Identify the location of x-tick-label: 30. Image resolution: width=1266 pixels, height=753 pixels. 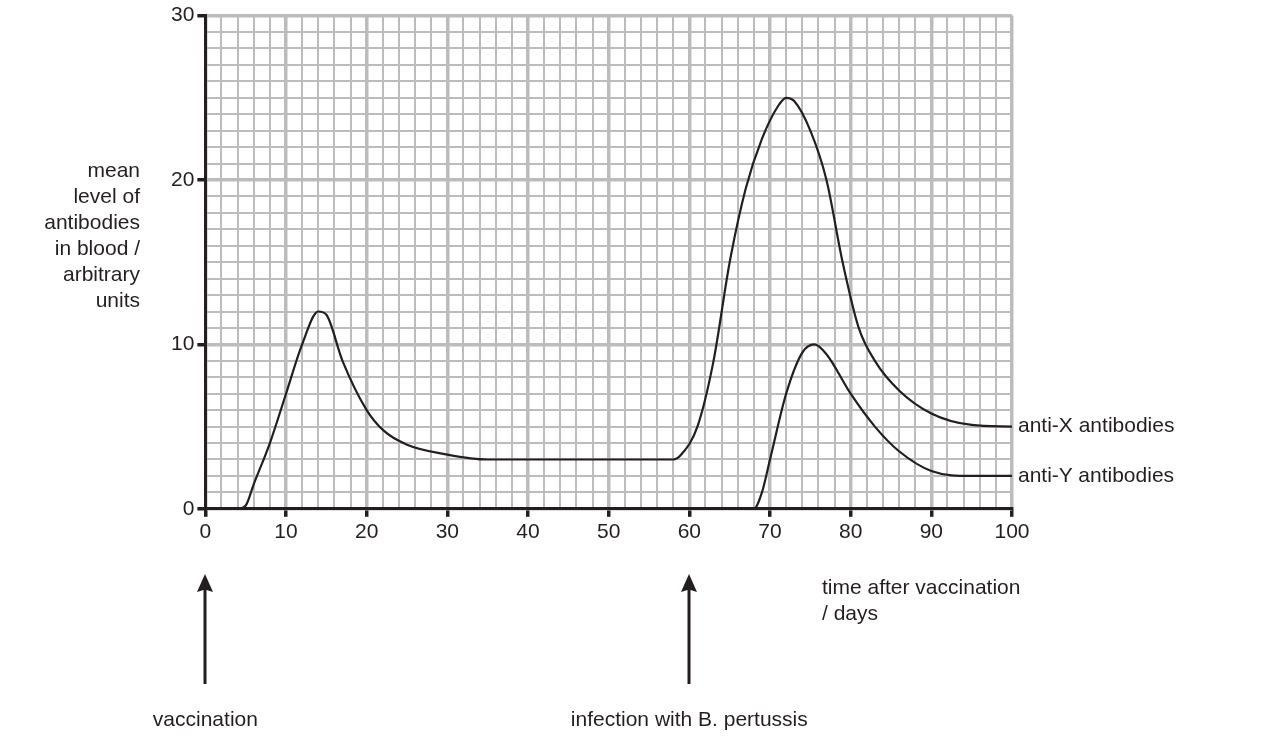
(447, 531).